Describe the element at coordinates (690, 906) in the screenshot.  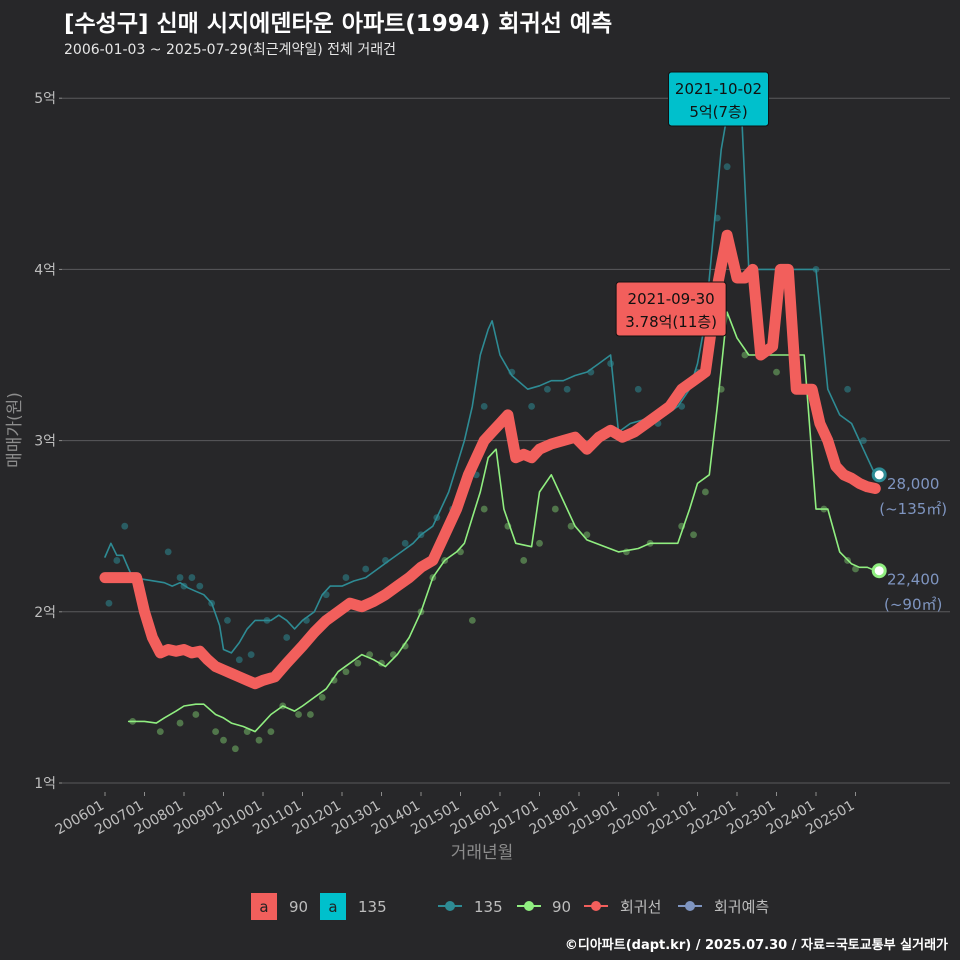
I see `legend-dot-prediction` at that location.